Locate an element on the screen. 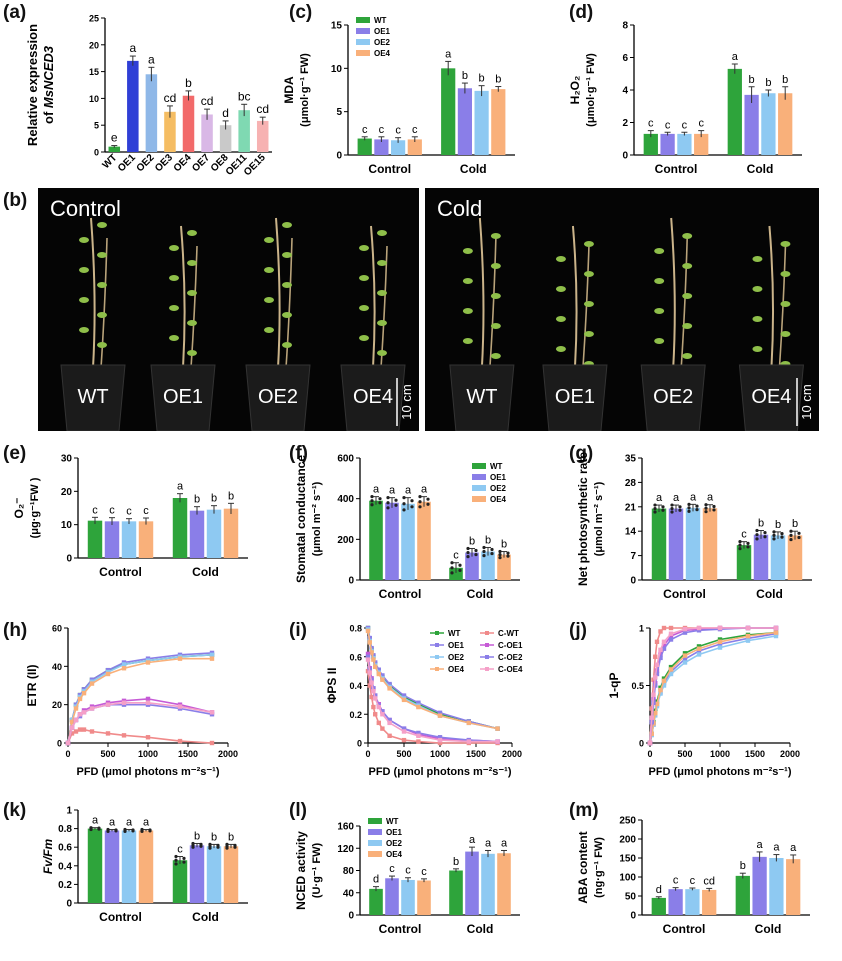  y-axis-label-units: (μmol·g⁻¹ FW) is located at coordinates (305, 90).